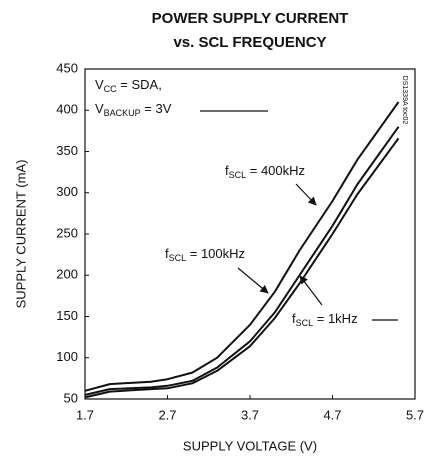 This screenshot has width=427, height=462. What do you see at coordinates (250, 445) in the screenshot?
I see `x-axis-label: SUPPLY VOLTAGE (V)` at bounding box center [250, 445].